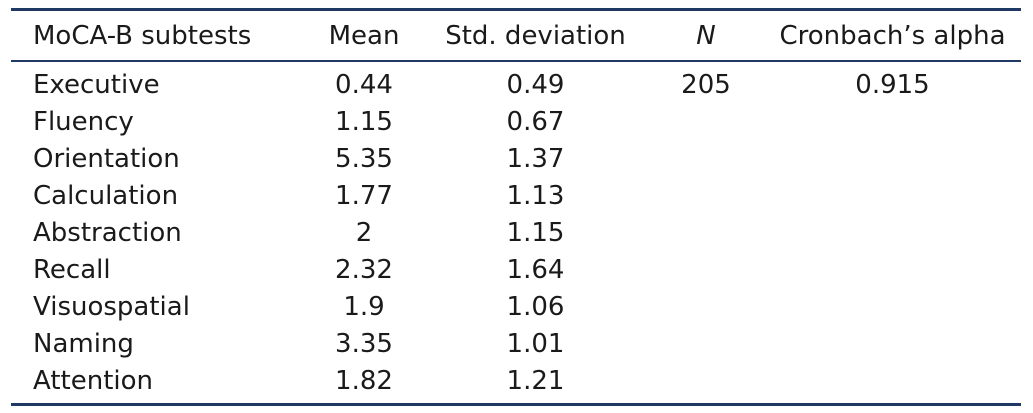 This screenshot has width=1033, height=413. I want to click on table-row: Calculation 1.77 1.13, so click(516, 196).